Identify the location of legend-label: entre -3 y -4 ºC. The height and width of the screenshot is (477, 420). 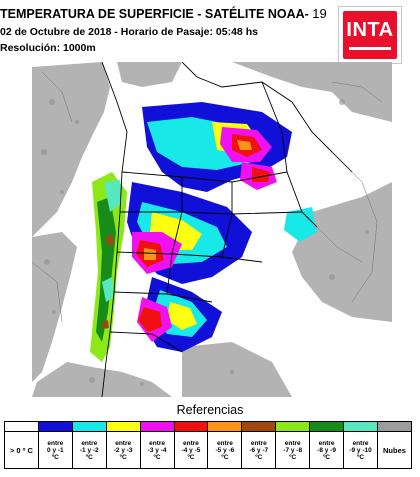
(157, 450).